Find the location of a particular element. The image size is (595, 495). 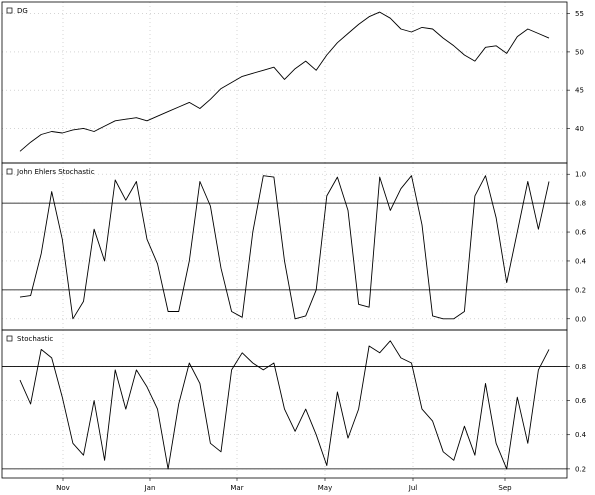

legend-label: John Ehlers Stochastic is located at coordinates (55, 172).